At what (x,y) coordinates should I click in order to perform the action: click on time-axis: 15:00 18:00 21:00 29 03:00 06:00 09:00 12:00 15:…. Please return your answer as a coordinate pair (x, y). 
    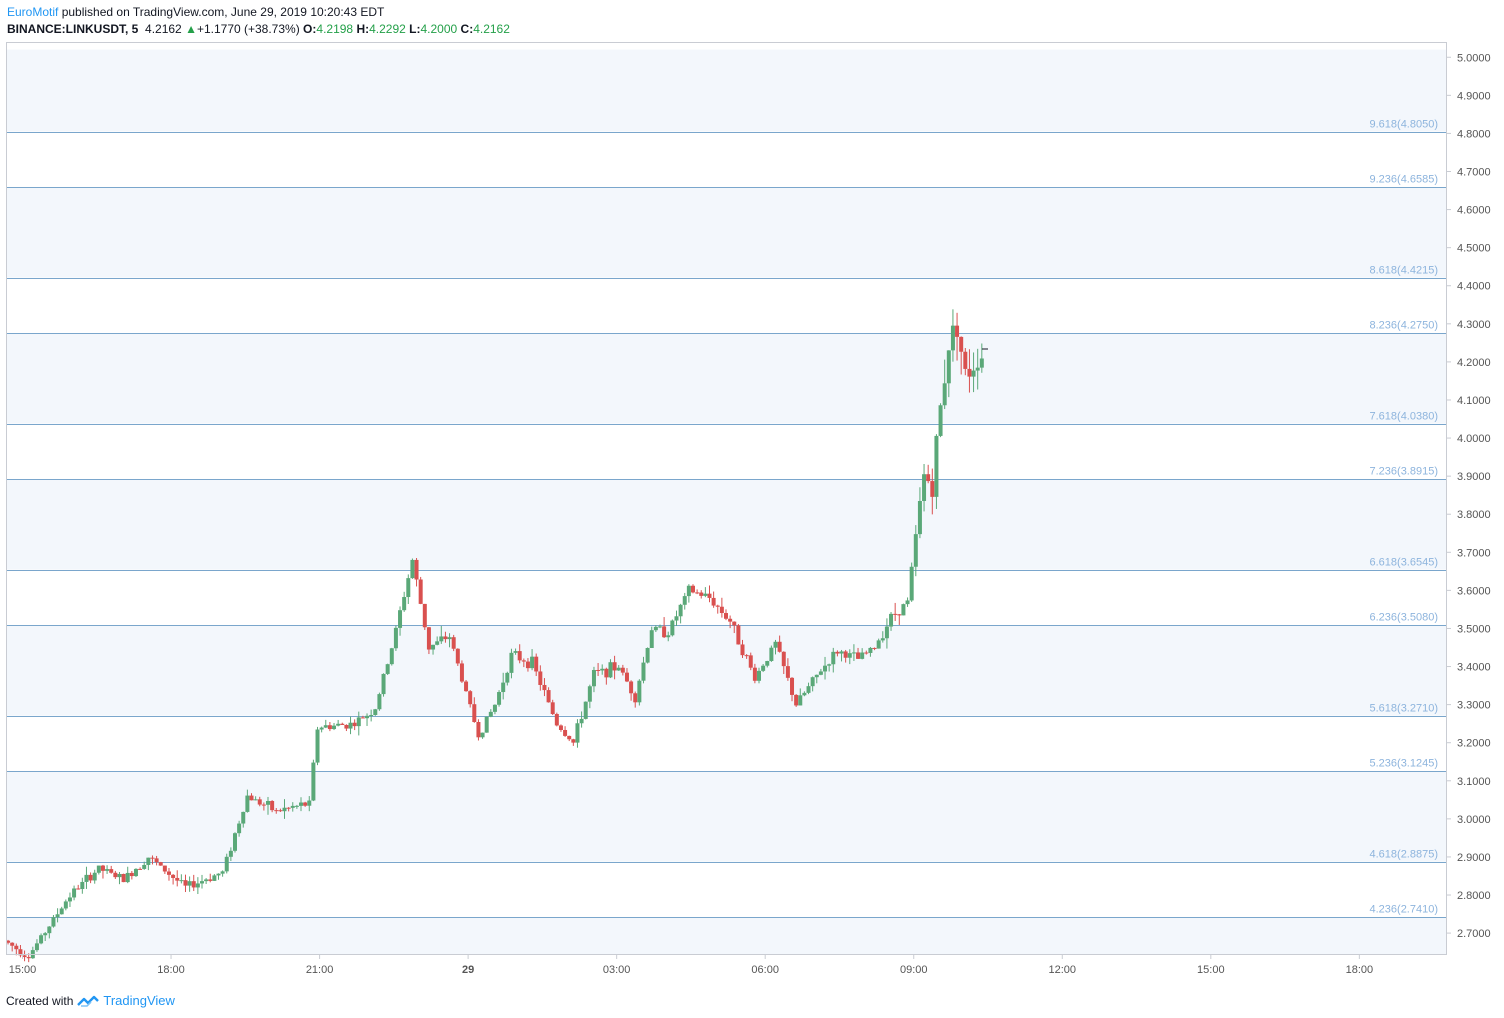
    Looking at the image, I should click on (691, 965).